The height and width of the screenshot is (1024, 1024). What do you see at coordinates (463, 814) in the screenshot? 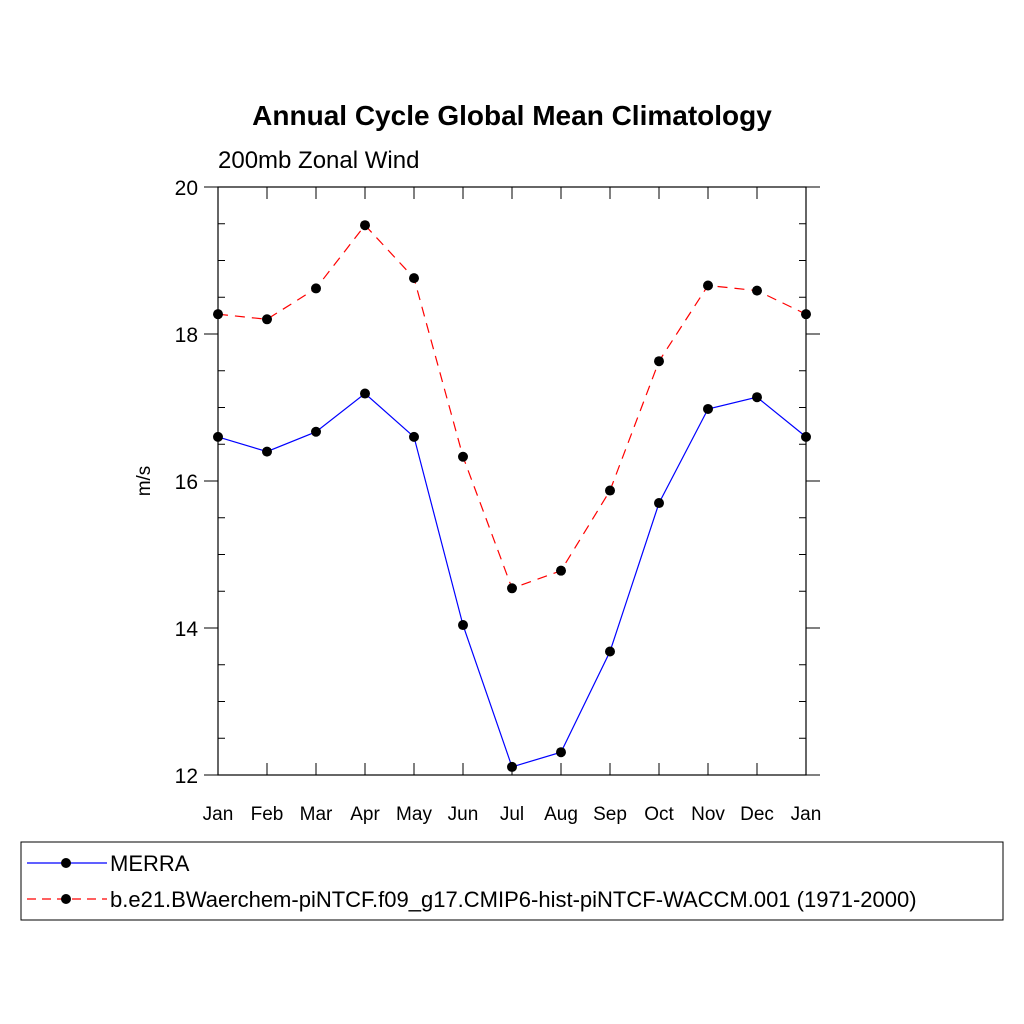
I see `x-tick-label: Jun` at bounding box center [463, 814].